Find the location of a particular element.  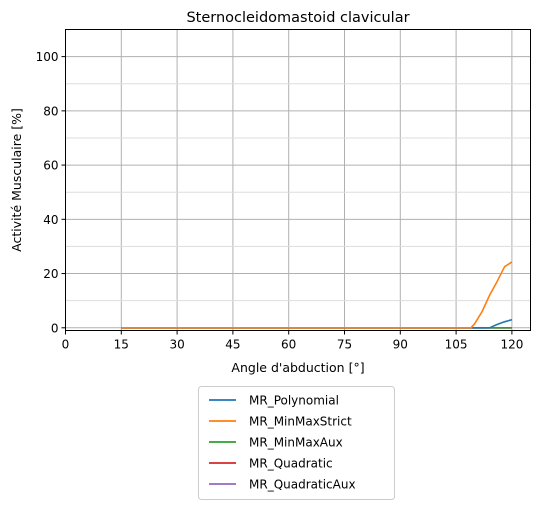

y-axis-label: Activité Musculaire [%] is located at coordinates (16, 180).